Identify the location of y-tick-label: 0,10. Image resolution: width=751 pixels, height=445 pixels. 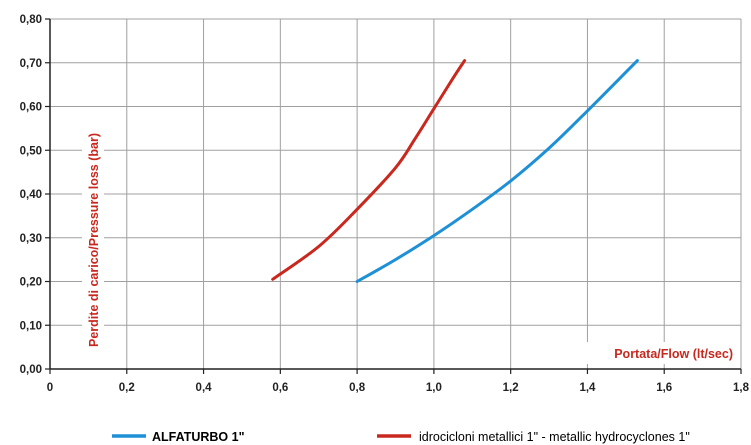
(31, 326).